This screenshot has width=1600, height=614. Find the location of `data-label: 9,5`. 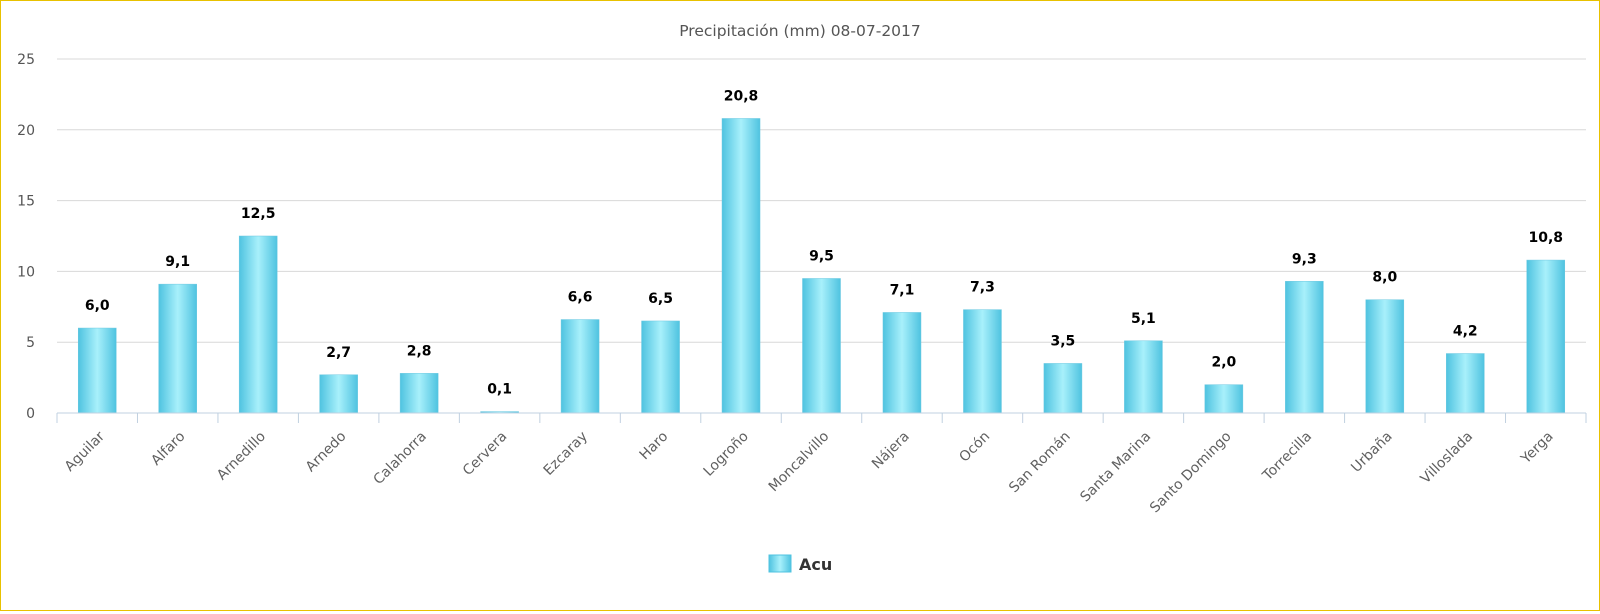

data-label: 9,5 is located at coordinates (821, 256).